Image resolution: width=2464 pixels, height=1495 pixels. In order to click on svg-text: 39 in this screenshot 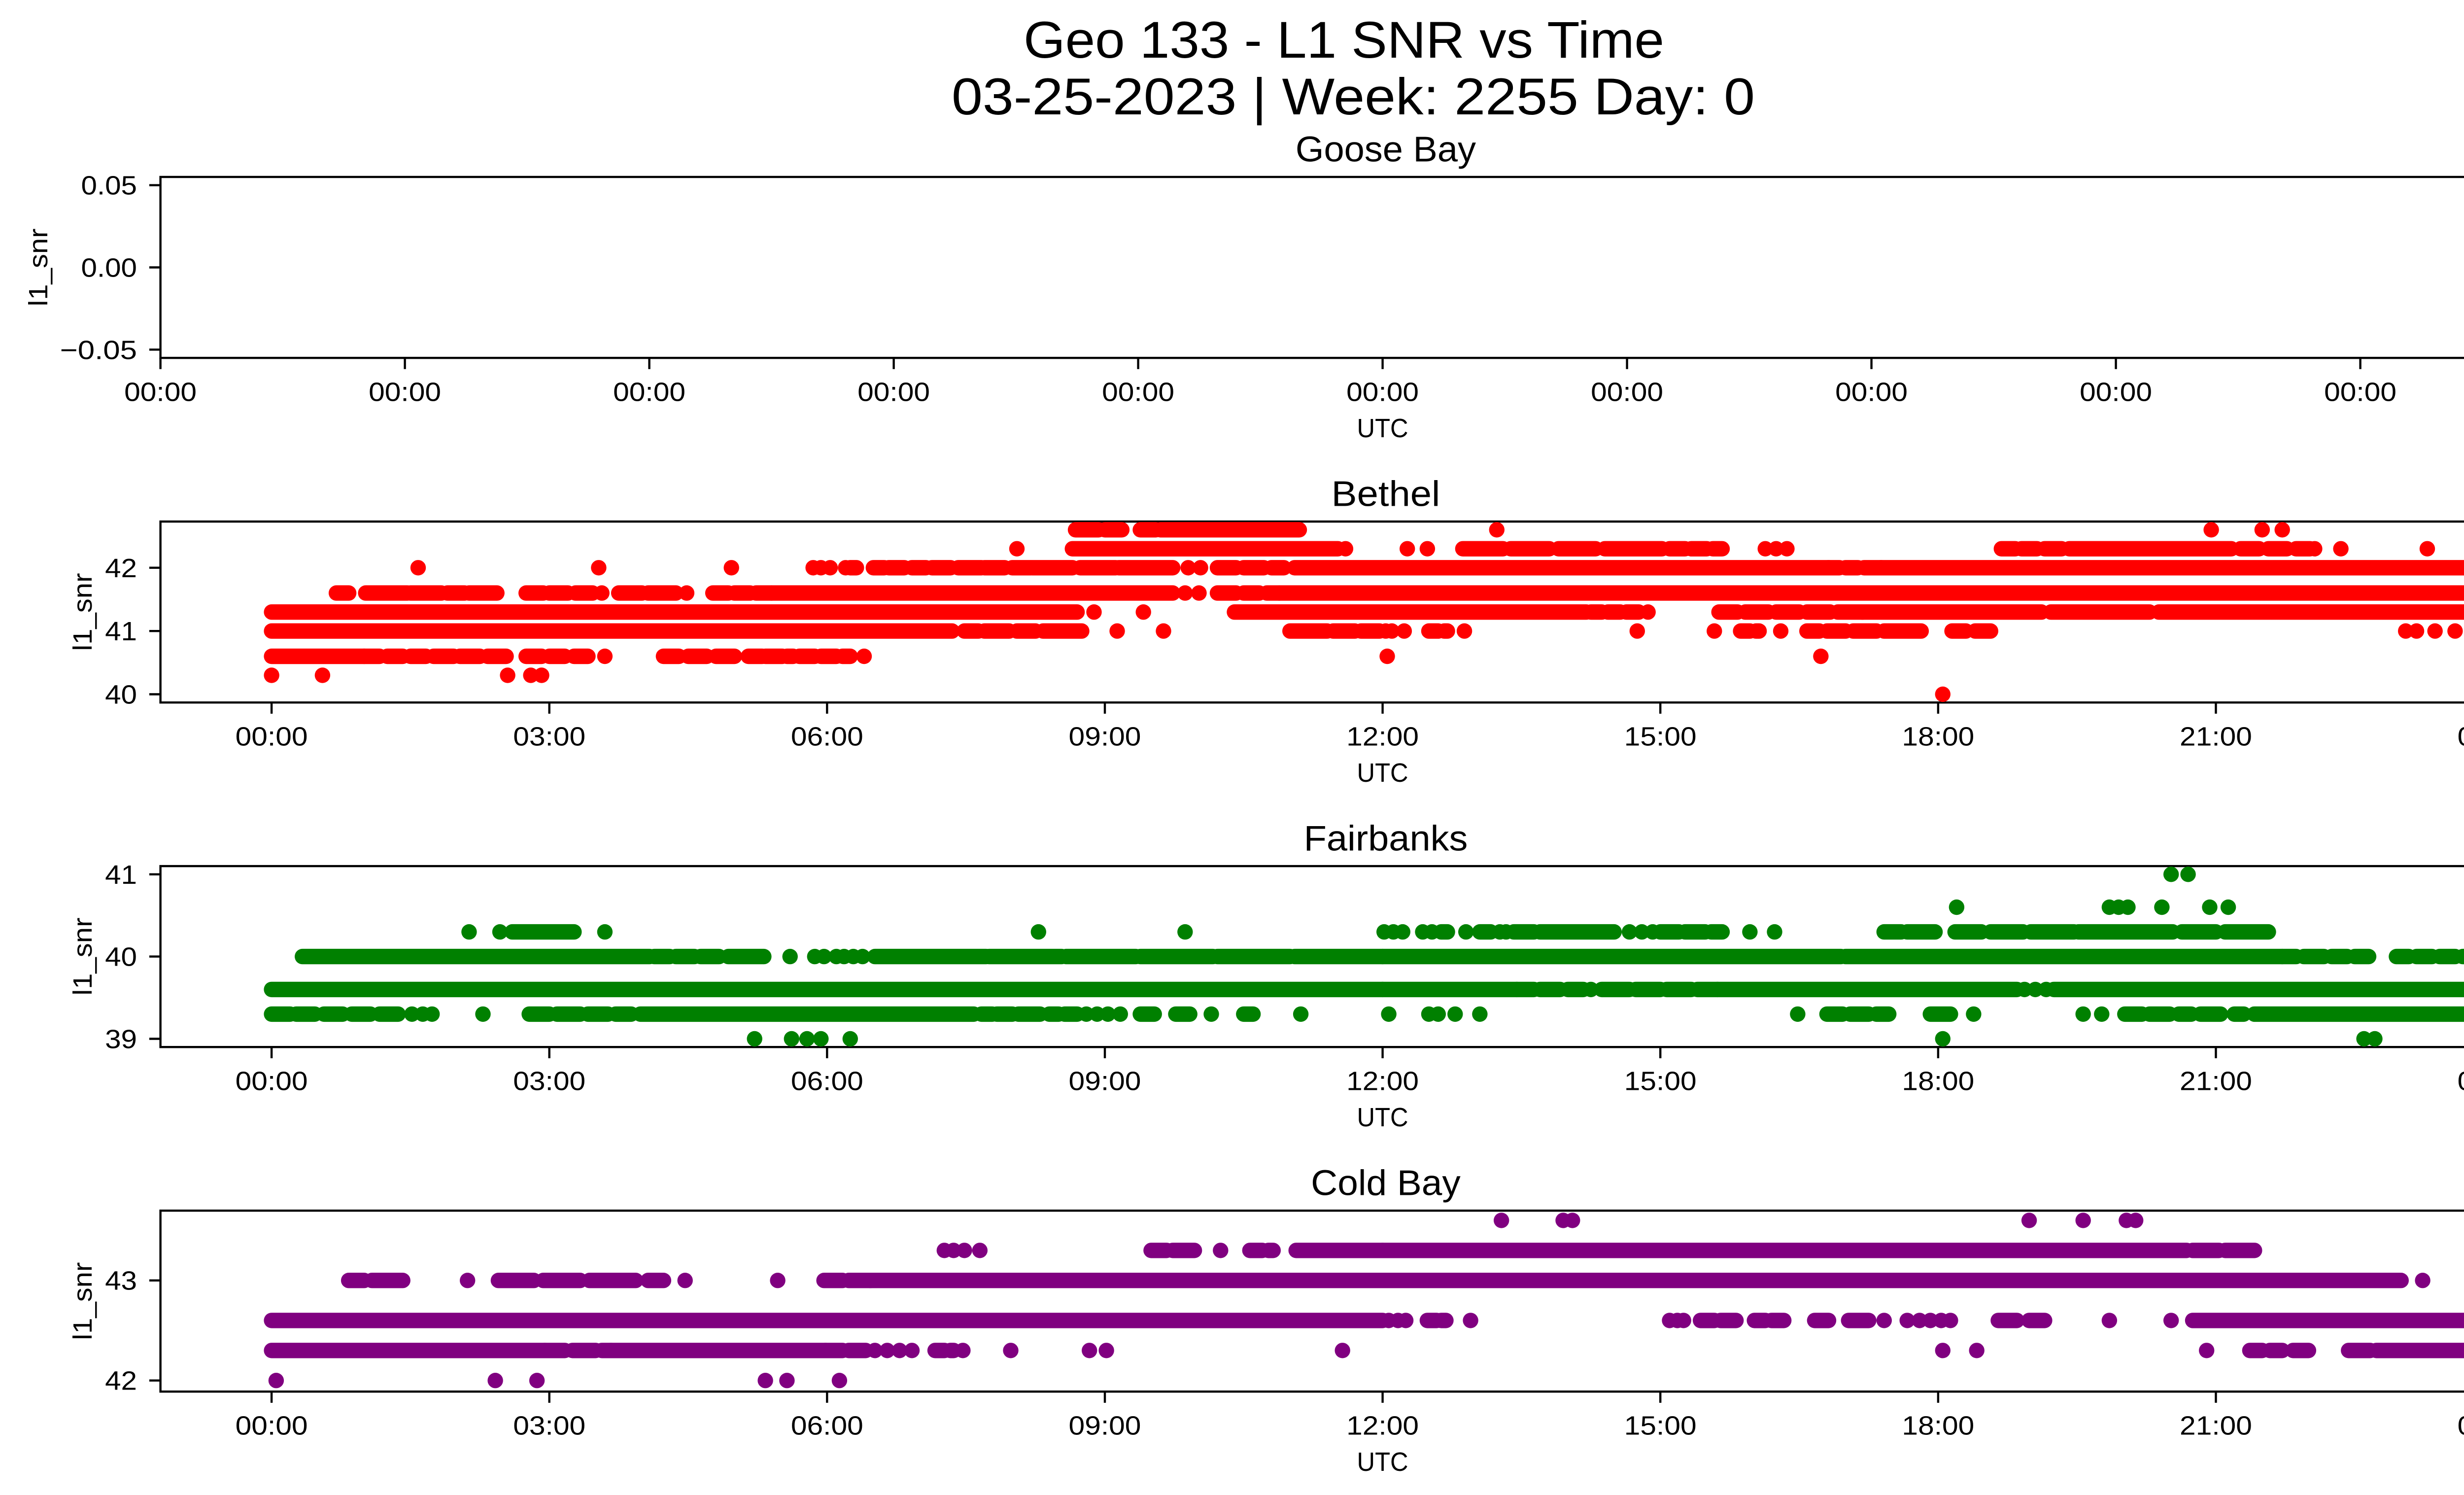, I will do `click(121, 1039)`.